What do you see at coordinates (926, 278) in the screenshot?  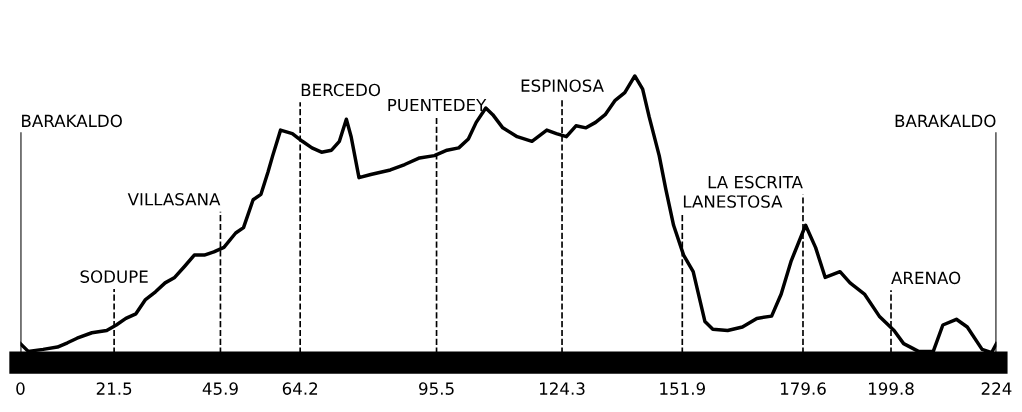 I see `ref-line-label: ARENAO` at bounding box center [926, 278].